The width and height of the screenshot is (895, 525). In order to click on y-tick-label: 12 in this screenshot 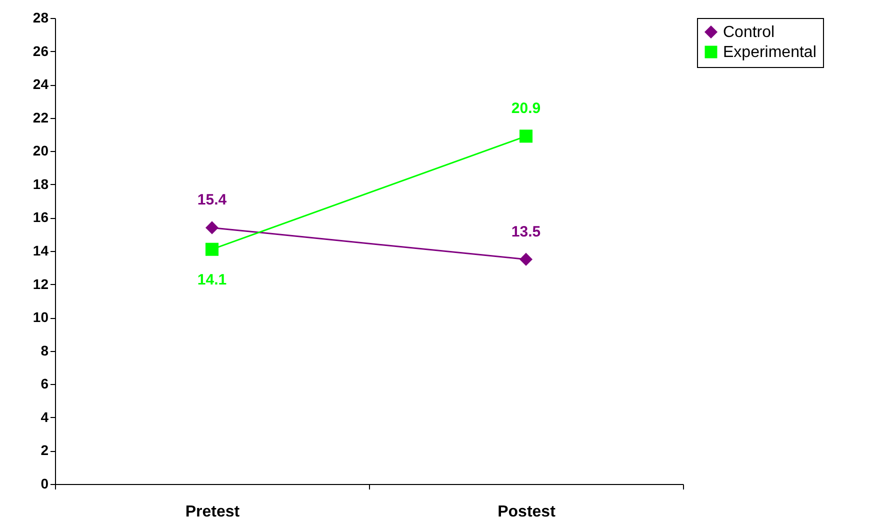, I will do `click(40, 284)`.